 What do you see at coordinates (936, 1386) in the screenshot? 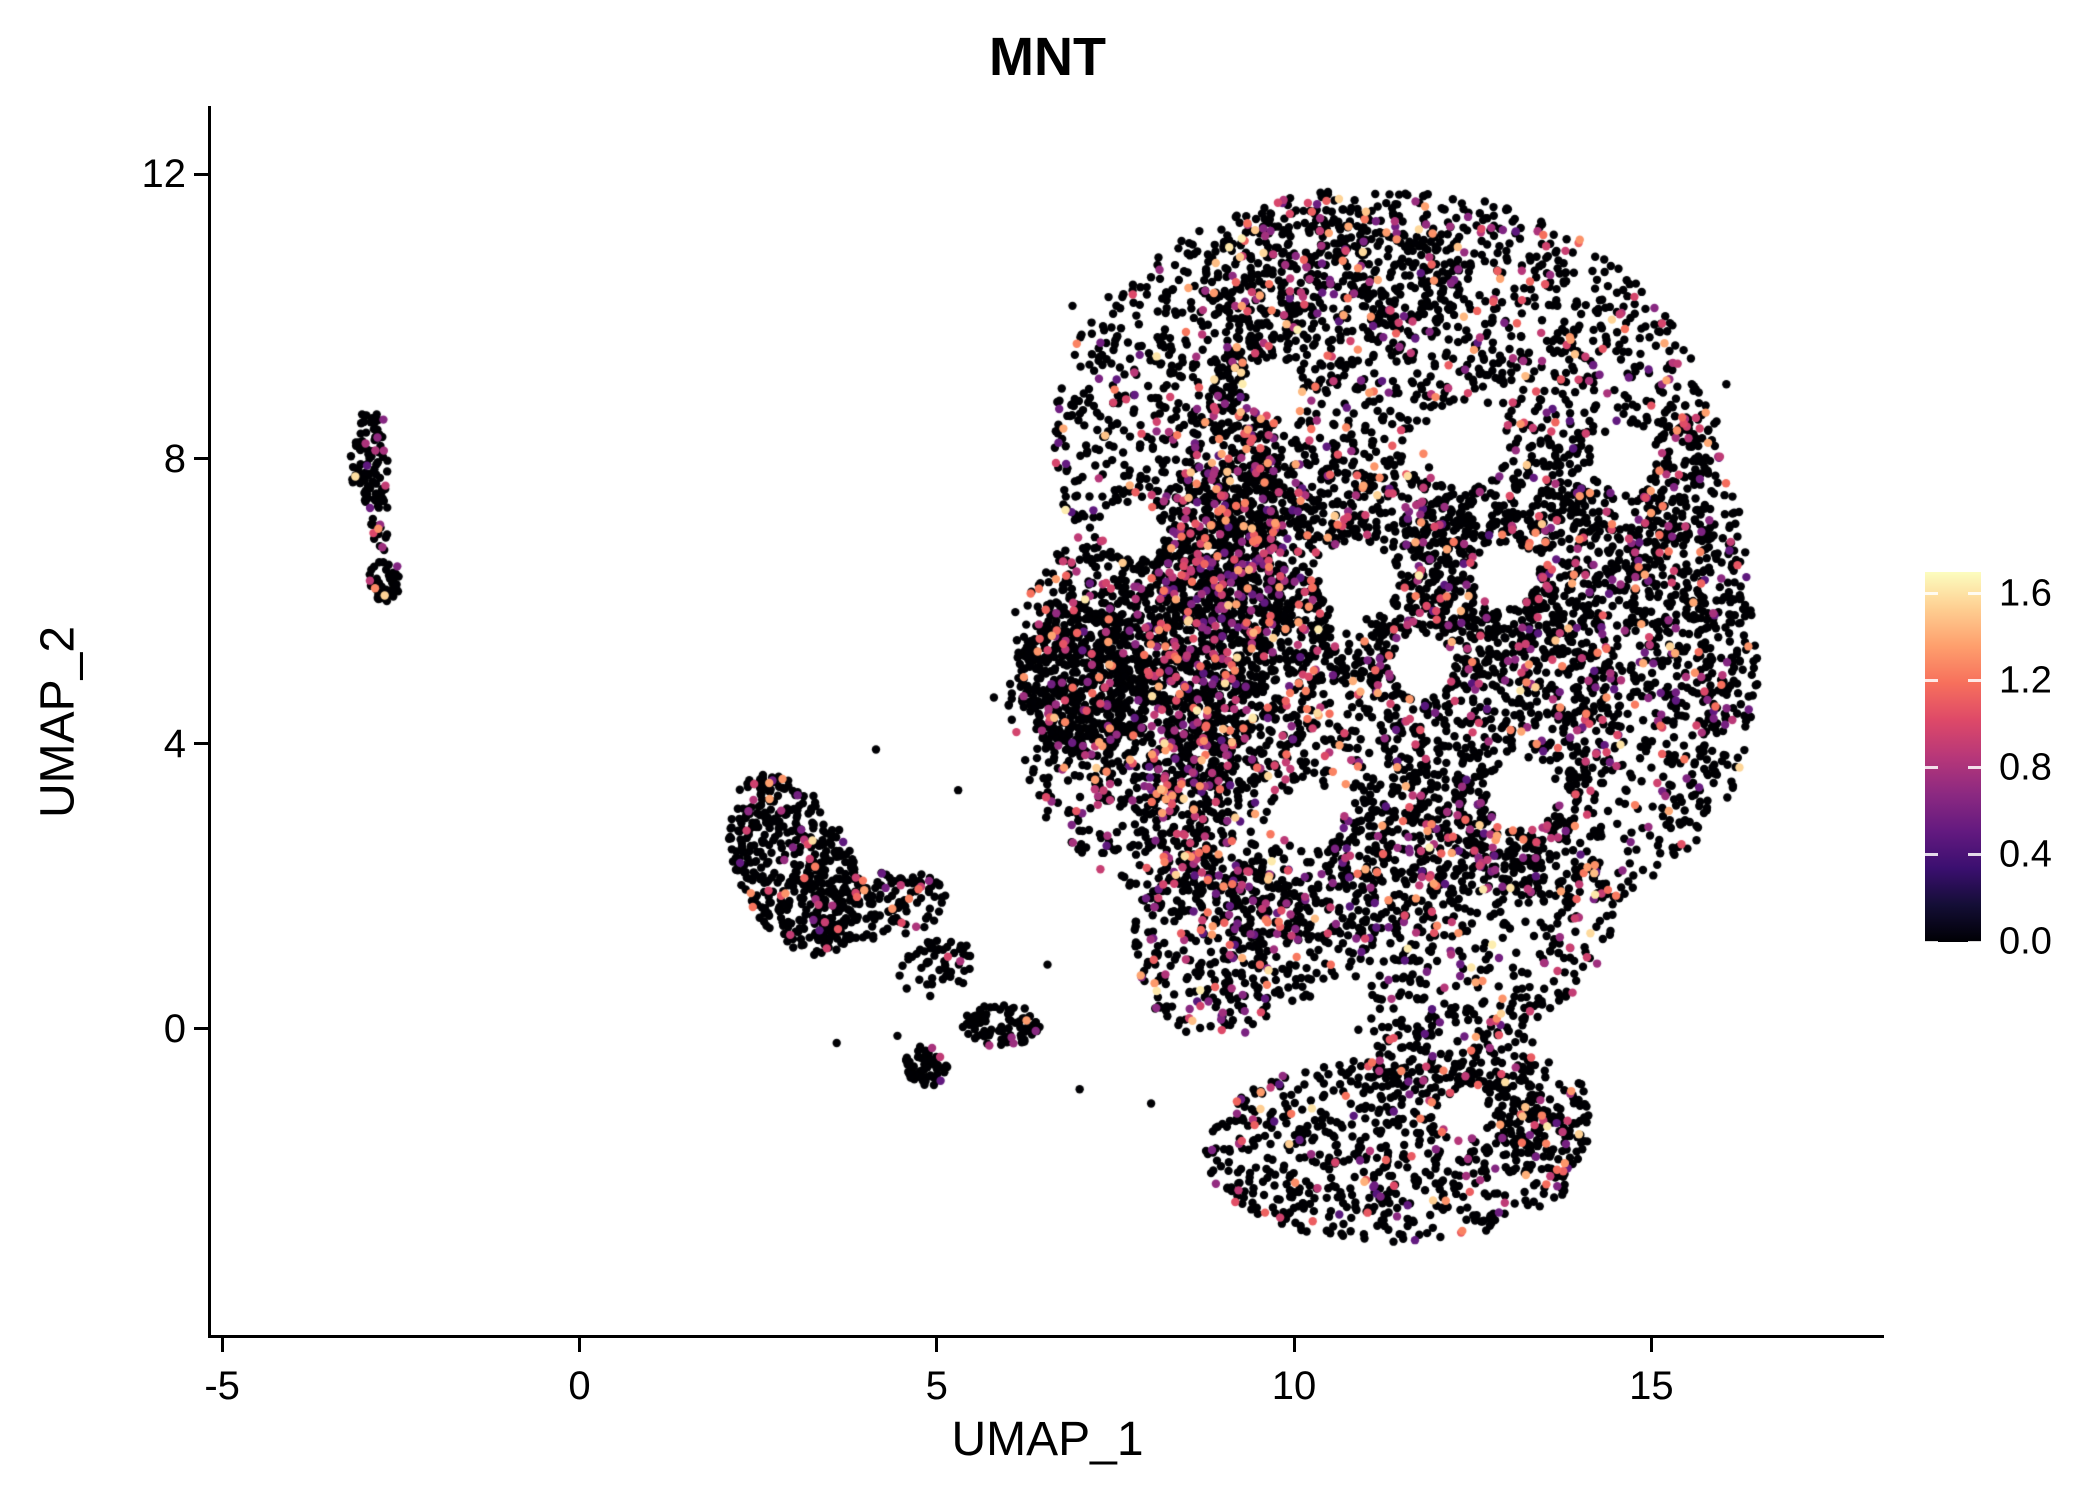
I see `x-tick-label: 5` at bounding box center [936, 1386].